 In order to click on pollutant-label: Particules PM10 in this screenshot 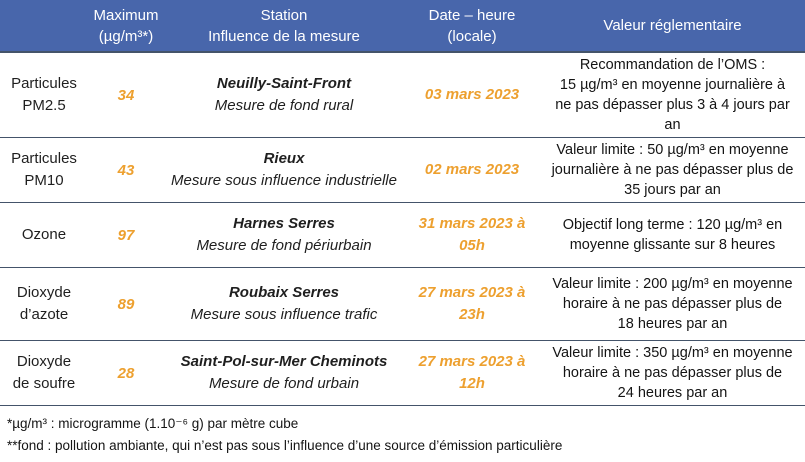, I will do `click(44, 169)`.